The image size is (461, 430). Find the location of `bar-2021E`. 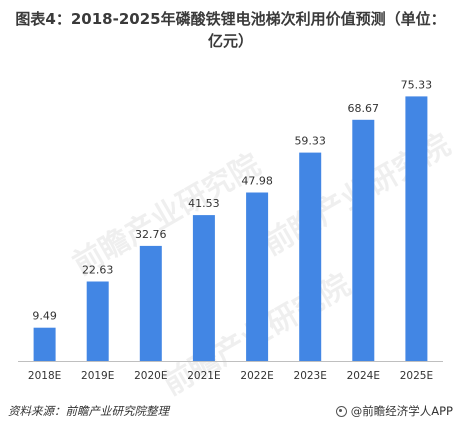

bar-2021E is located at coordinates (203, 288).